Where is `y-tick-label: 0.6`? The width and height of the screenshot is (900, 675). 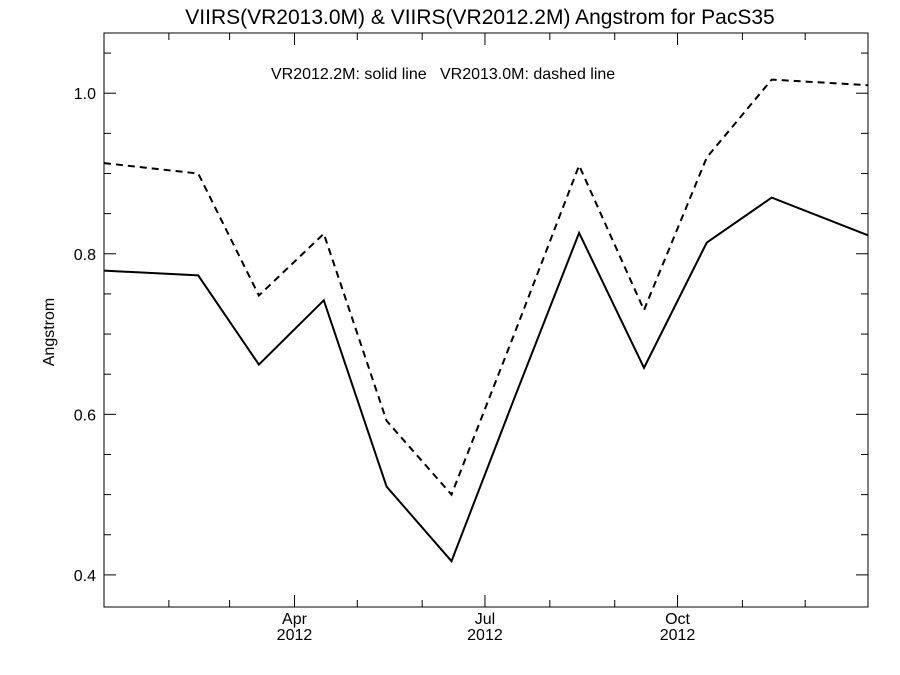 y-tick-label: 0.6 is located at coordinates (85, 415).